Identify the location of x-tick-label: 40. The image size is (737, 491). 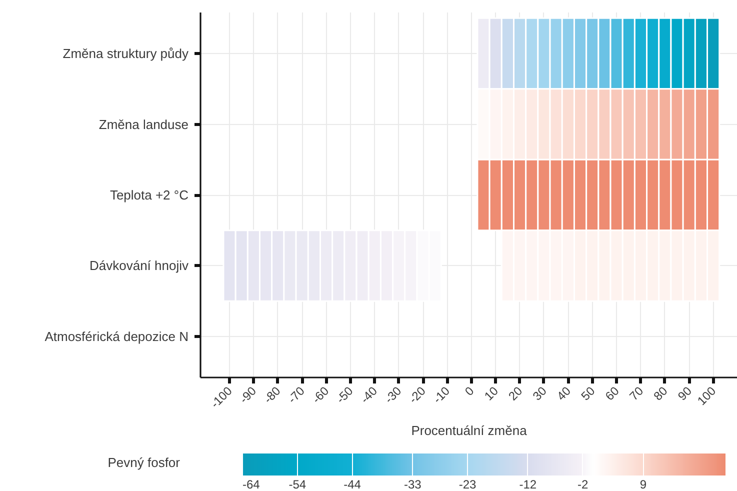
(564, 394).